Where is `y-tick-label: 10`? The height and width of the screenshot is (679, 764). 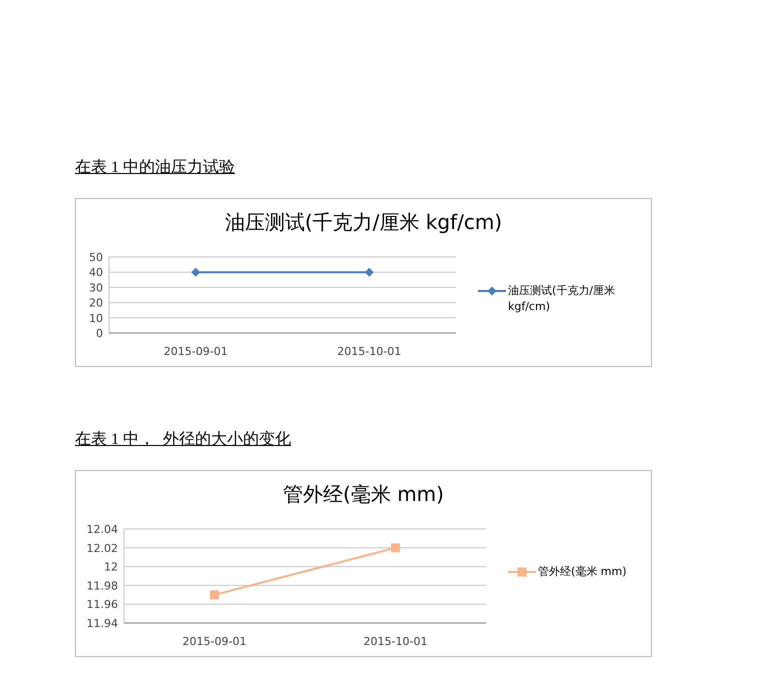 y-tick-label: 10 is located at coordinates (96, 318).